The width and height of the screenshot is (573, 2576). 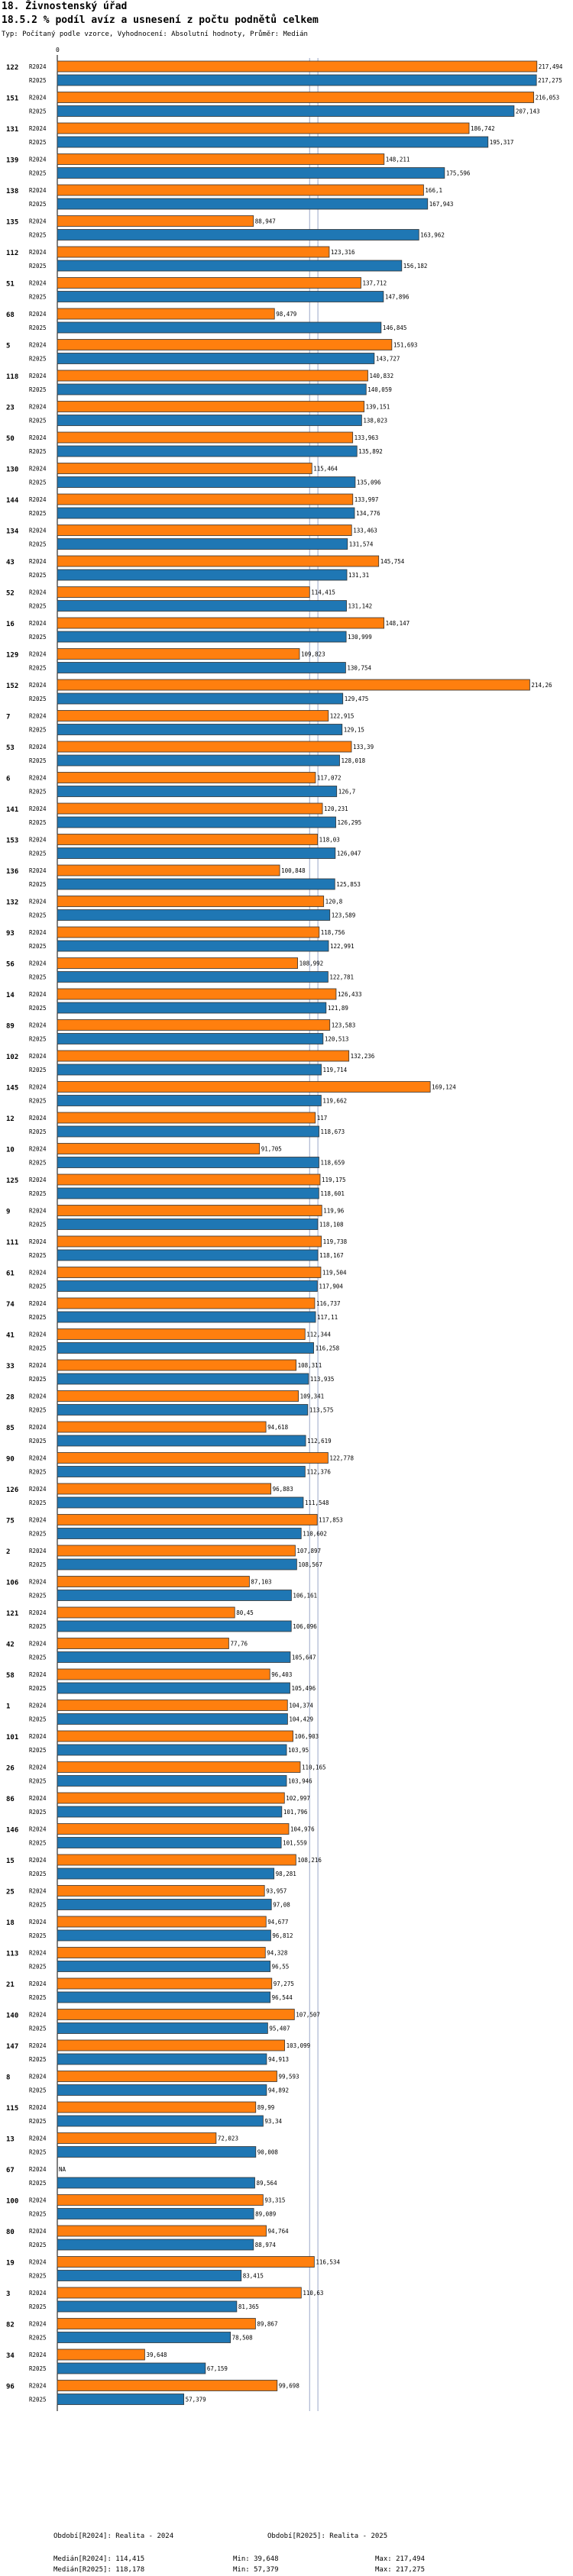 What do you see at coordinates (10, 285) in the screenshot?
I see `category-label: 51` at bounding box center [10, 285].